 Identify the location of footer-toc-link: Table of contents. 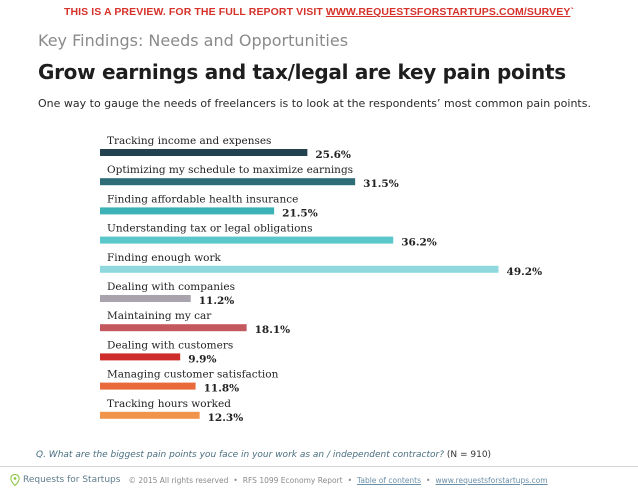
(389, 480).